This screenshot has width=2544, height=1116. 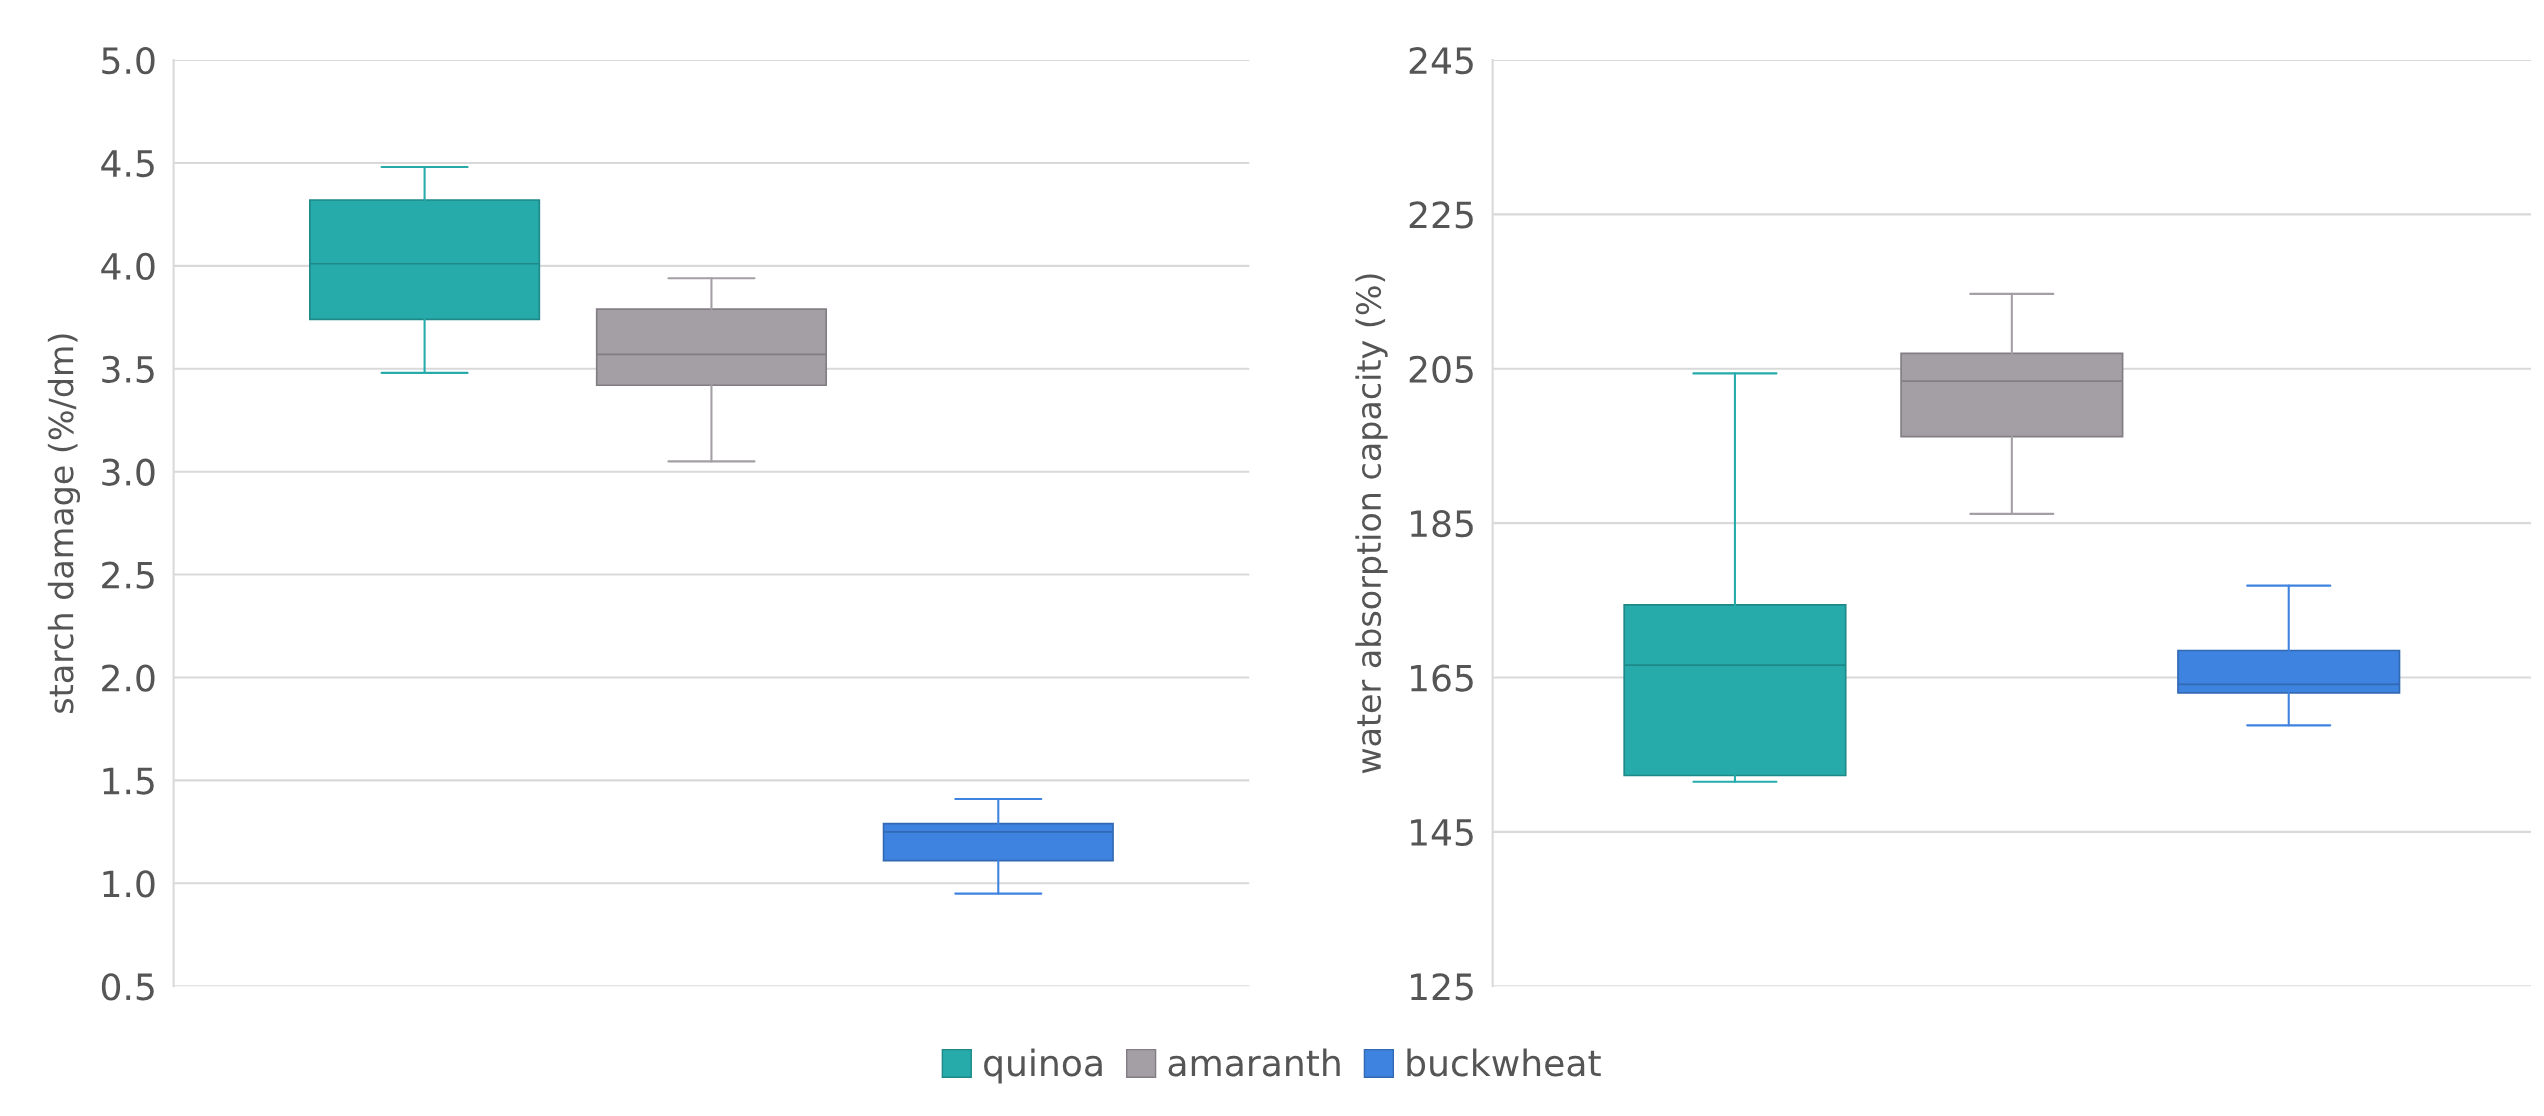 What do you see at coordinates (128, 266) in the screenshot?
I see `y-tick-label: 4.0` at bounding box center [128, 266].